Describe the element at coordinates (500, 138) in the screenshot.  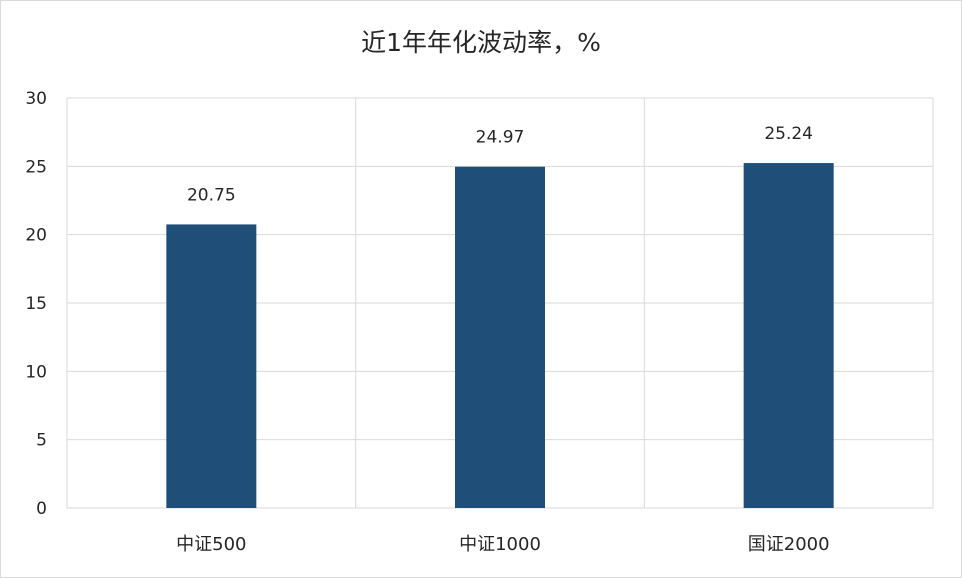
I see `data-label: 24.97` at that location.